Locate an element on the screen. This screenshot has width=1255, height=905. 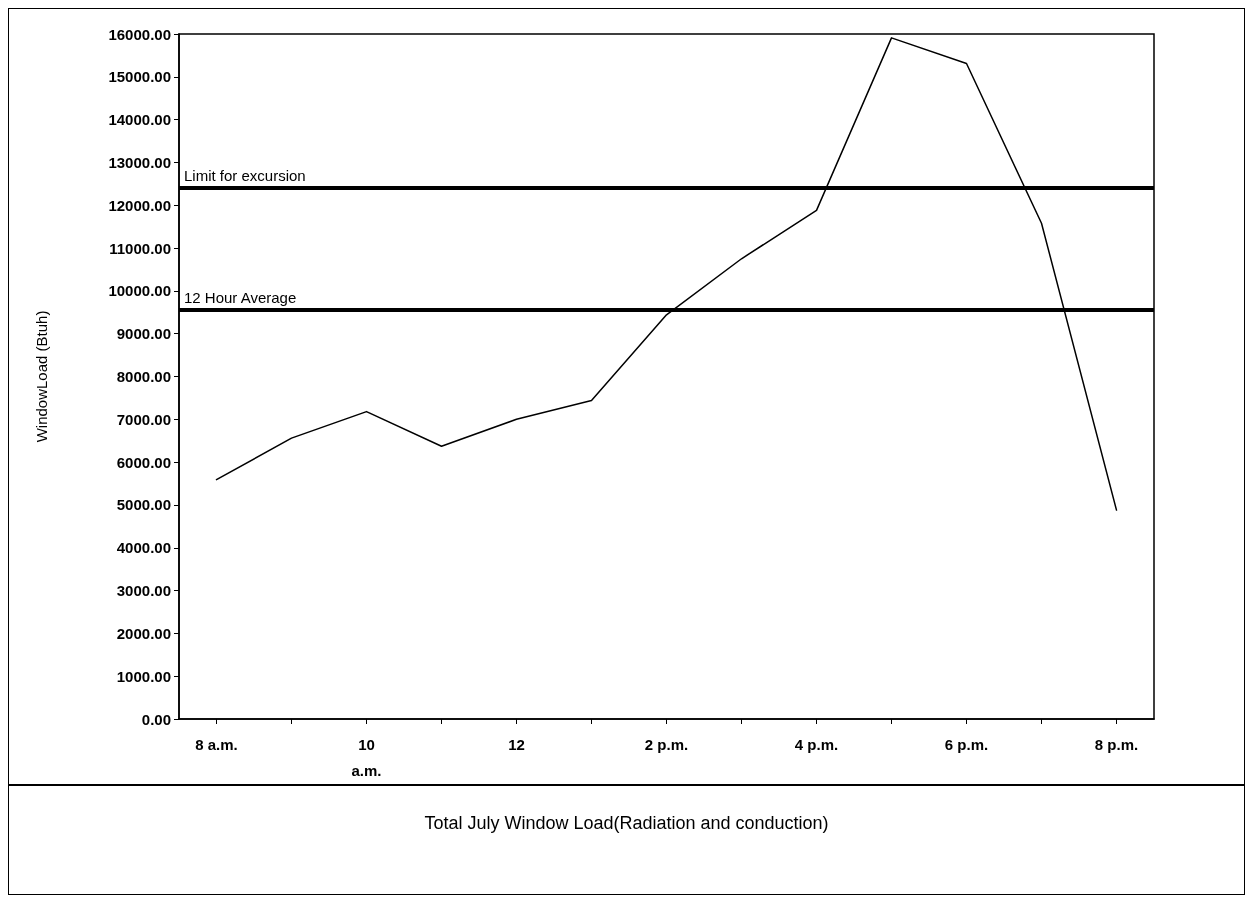
text: Total July Window Load(Radiation and conduction) is located at coordinates (626, 823).